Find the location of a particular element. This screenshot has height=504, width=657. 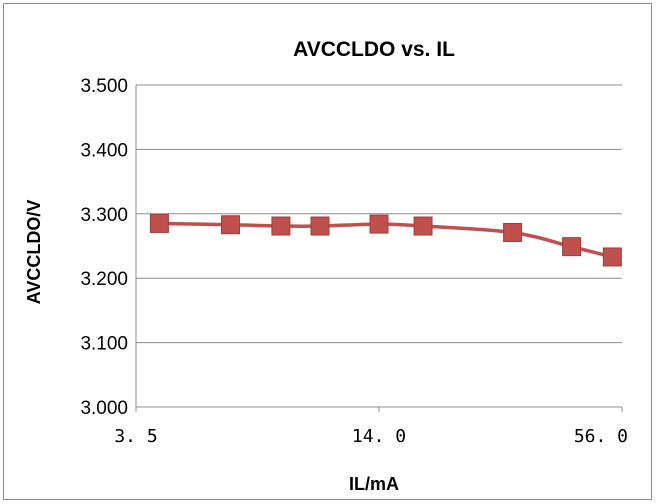

x-axis-title: IL/mA is located at coordinates (374, 484).